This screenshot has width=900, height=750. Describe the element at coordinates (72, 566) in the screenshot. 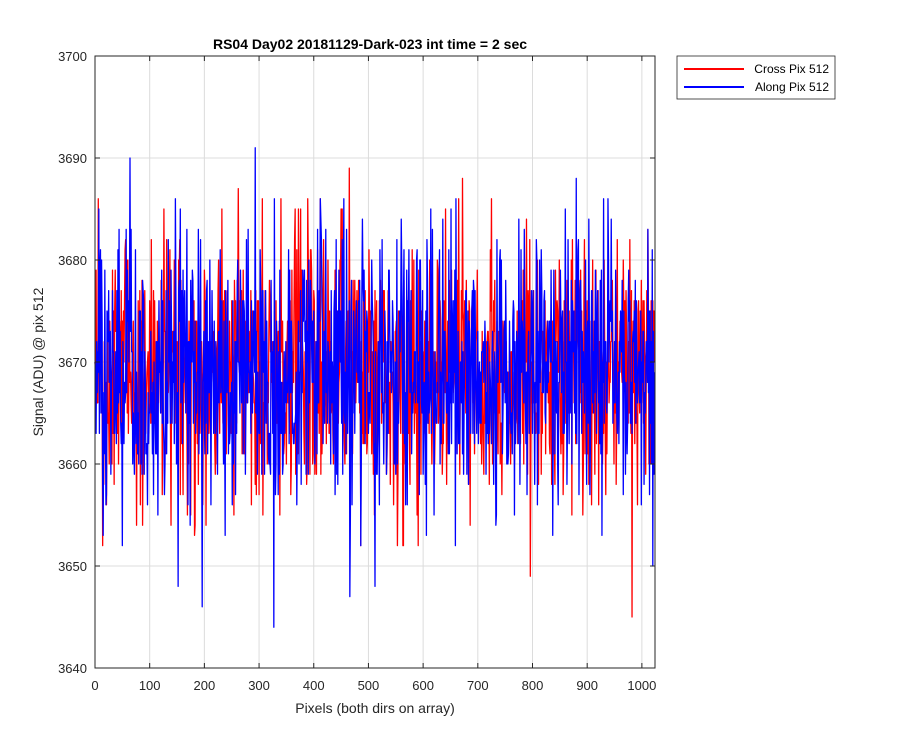

I see `y-tick-label: 3650` at that location.